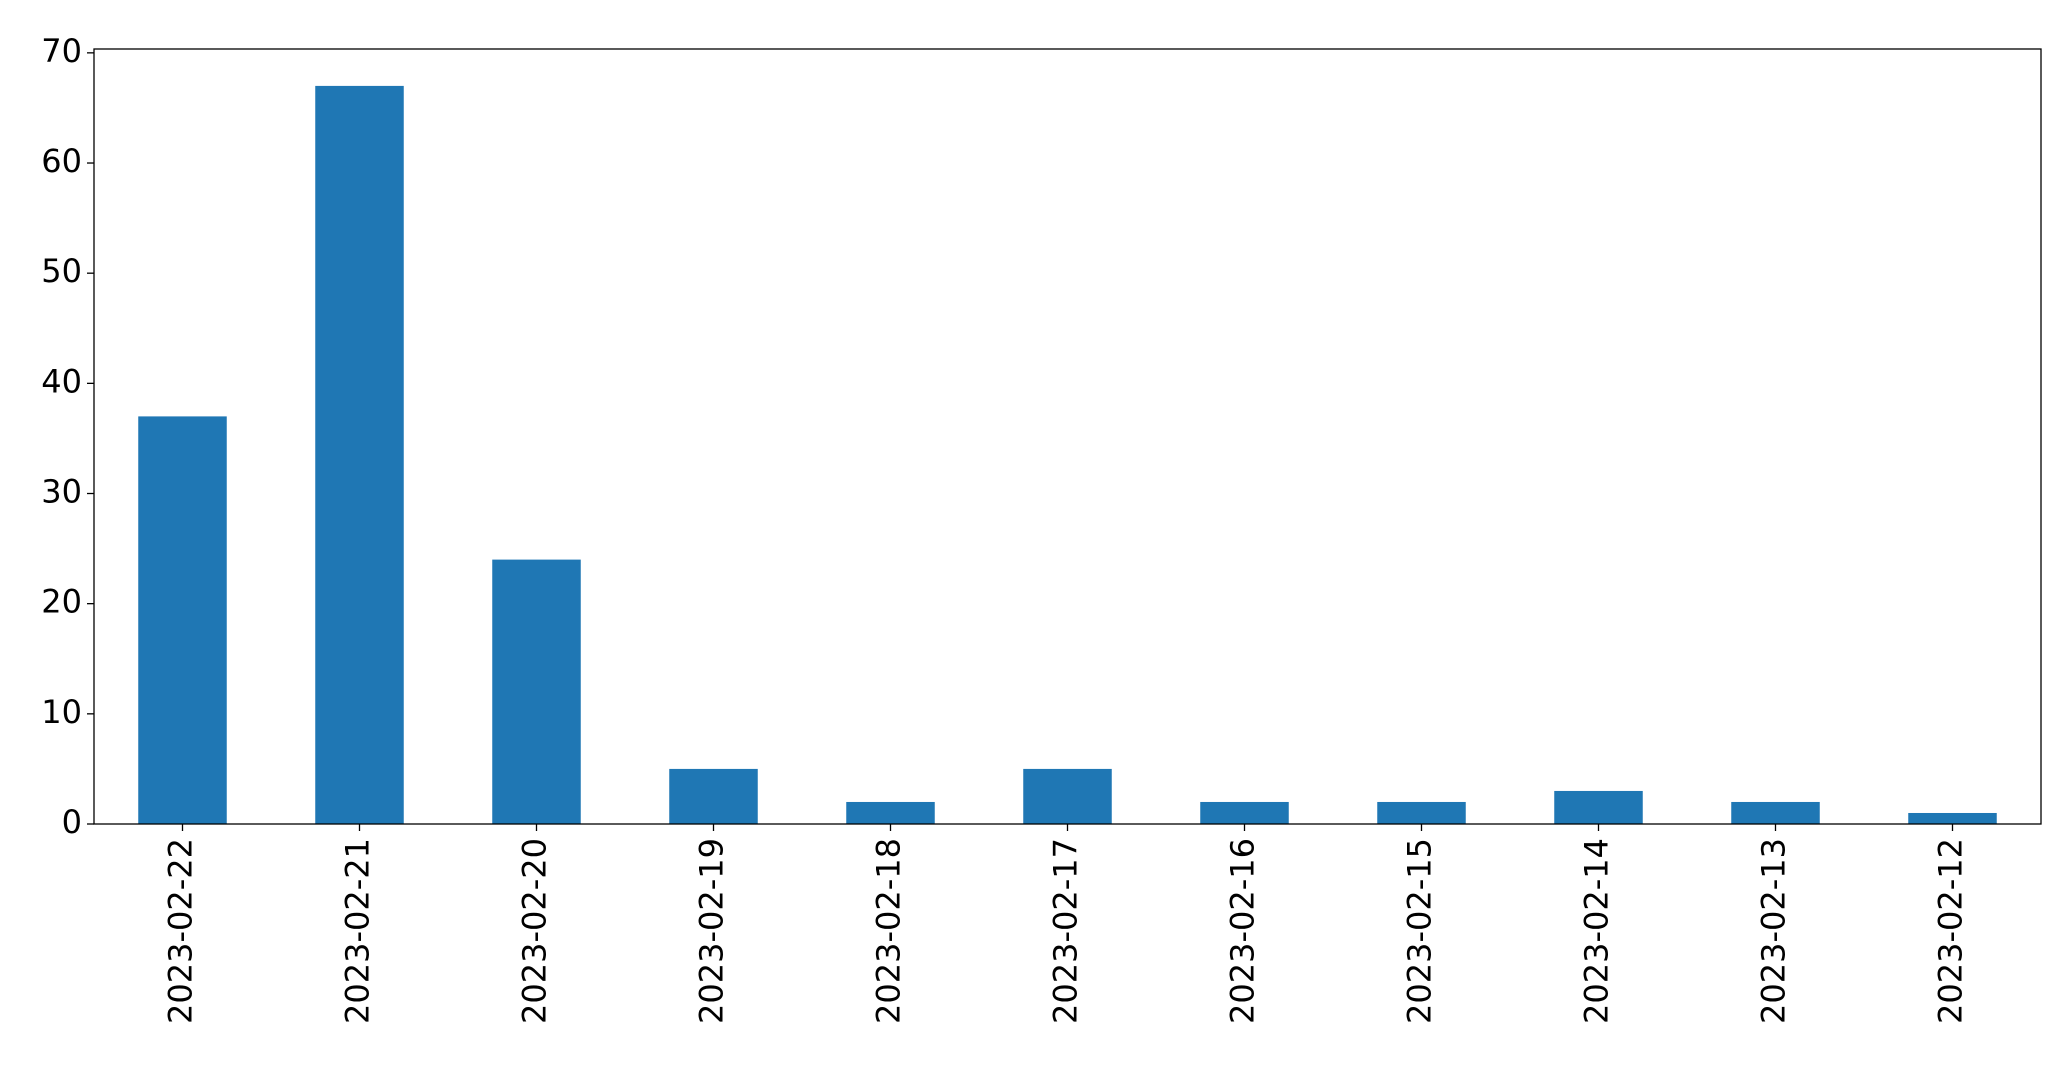 This screenshot has height=1071, width=2071. What do you see at coordinates (1243, 931) in the screenshot?
I see `x-tick-label: 2023-02-16` at bounding box center [1243, 931].